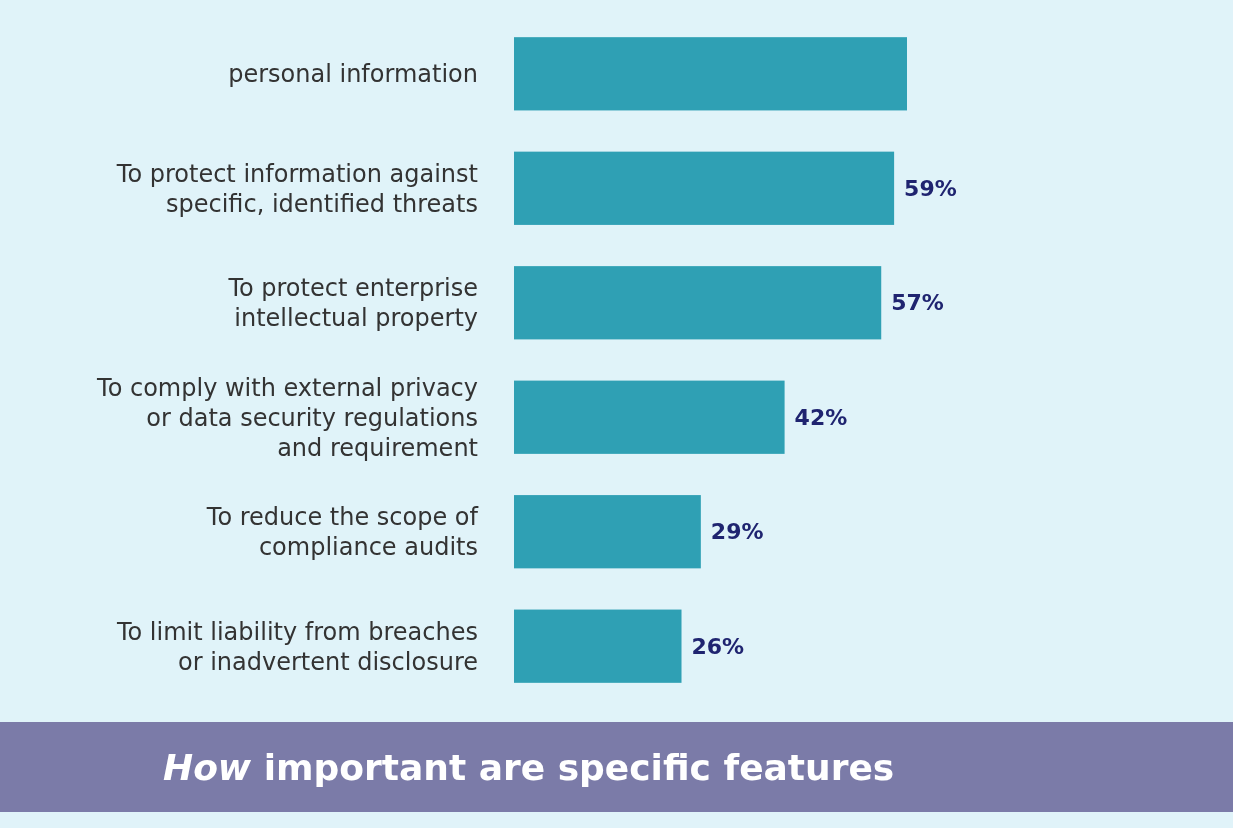  I want to click on y-tick-label: To limit liability from breaches or inadvertent disclosure, so click(296, 646).